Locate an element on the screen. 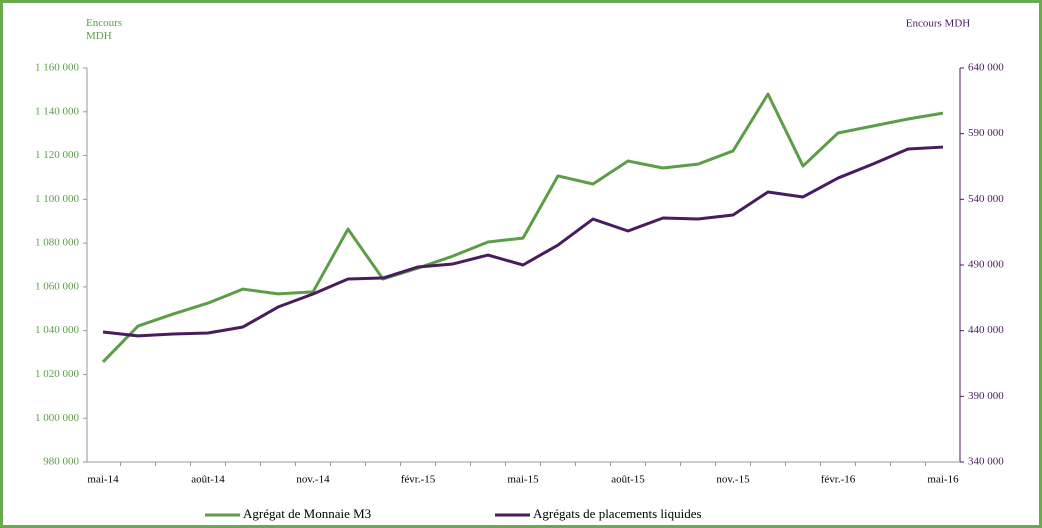  y2-tick-label: 540 000 is located at coordinates (986, 199).